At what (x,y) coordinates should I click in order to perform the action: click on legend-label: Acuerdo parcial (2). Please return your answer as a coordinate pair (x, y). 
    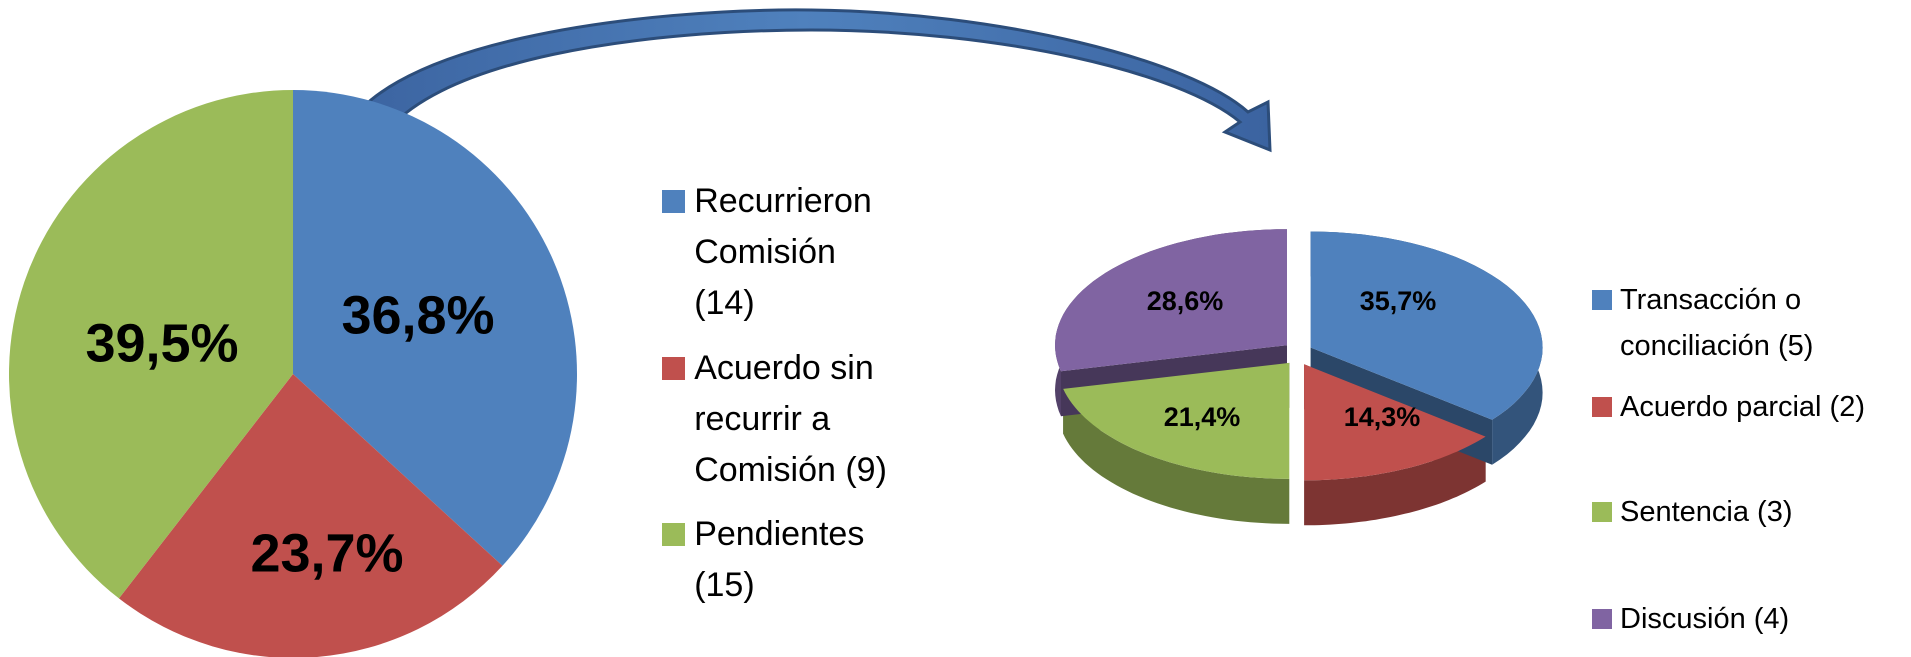
    Looking at the image, I should click on (1742, 407).